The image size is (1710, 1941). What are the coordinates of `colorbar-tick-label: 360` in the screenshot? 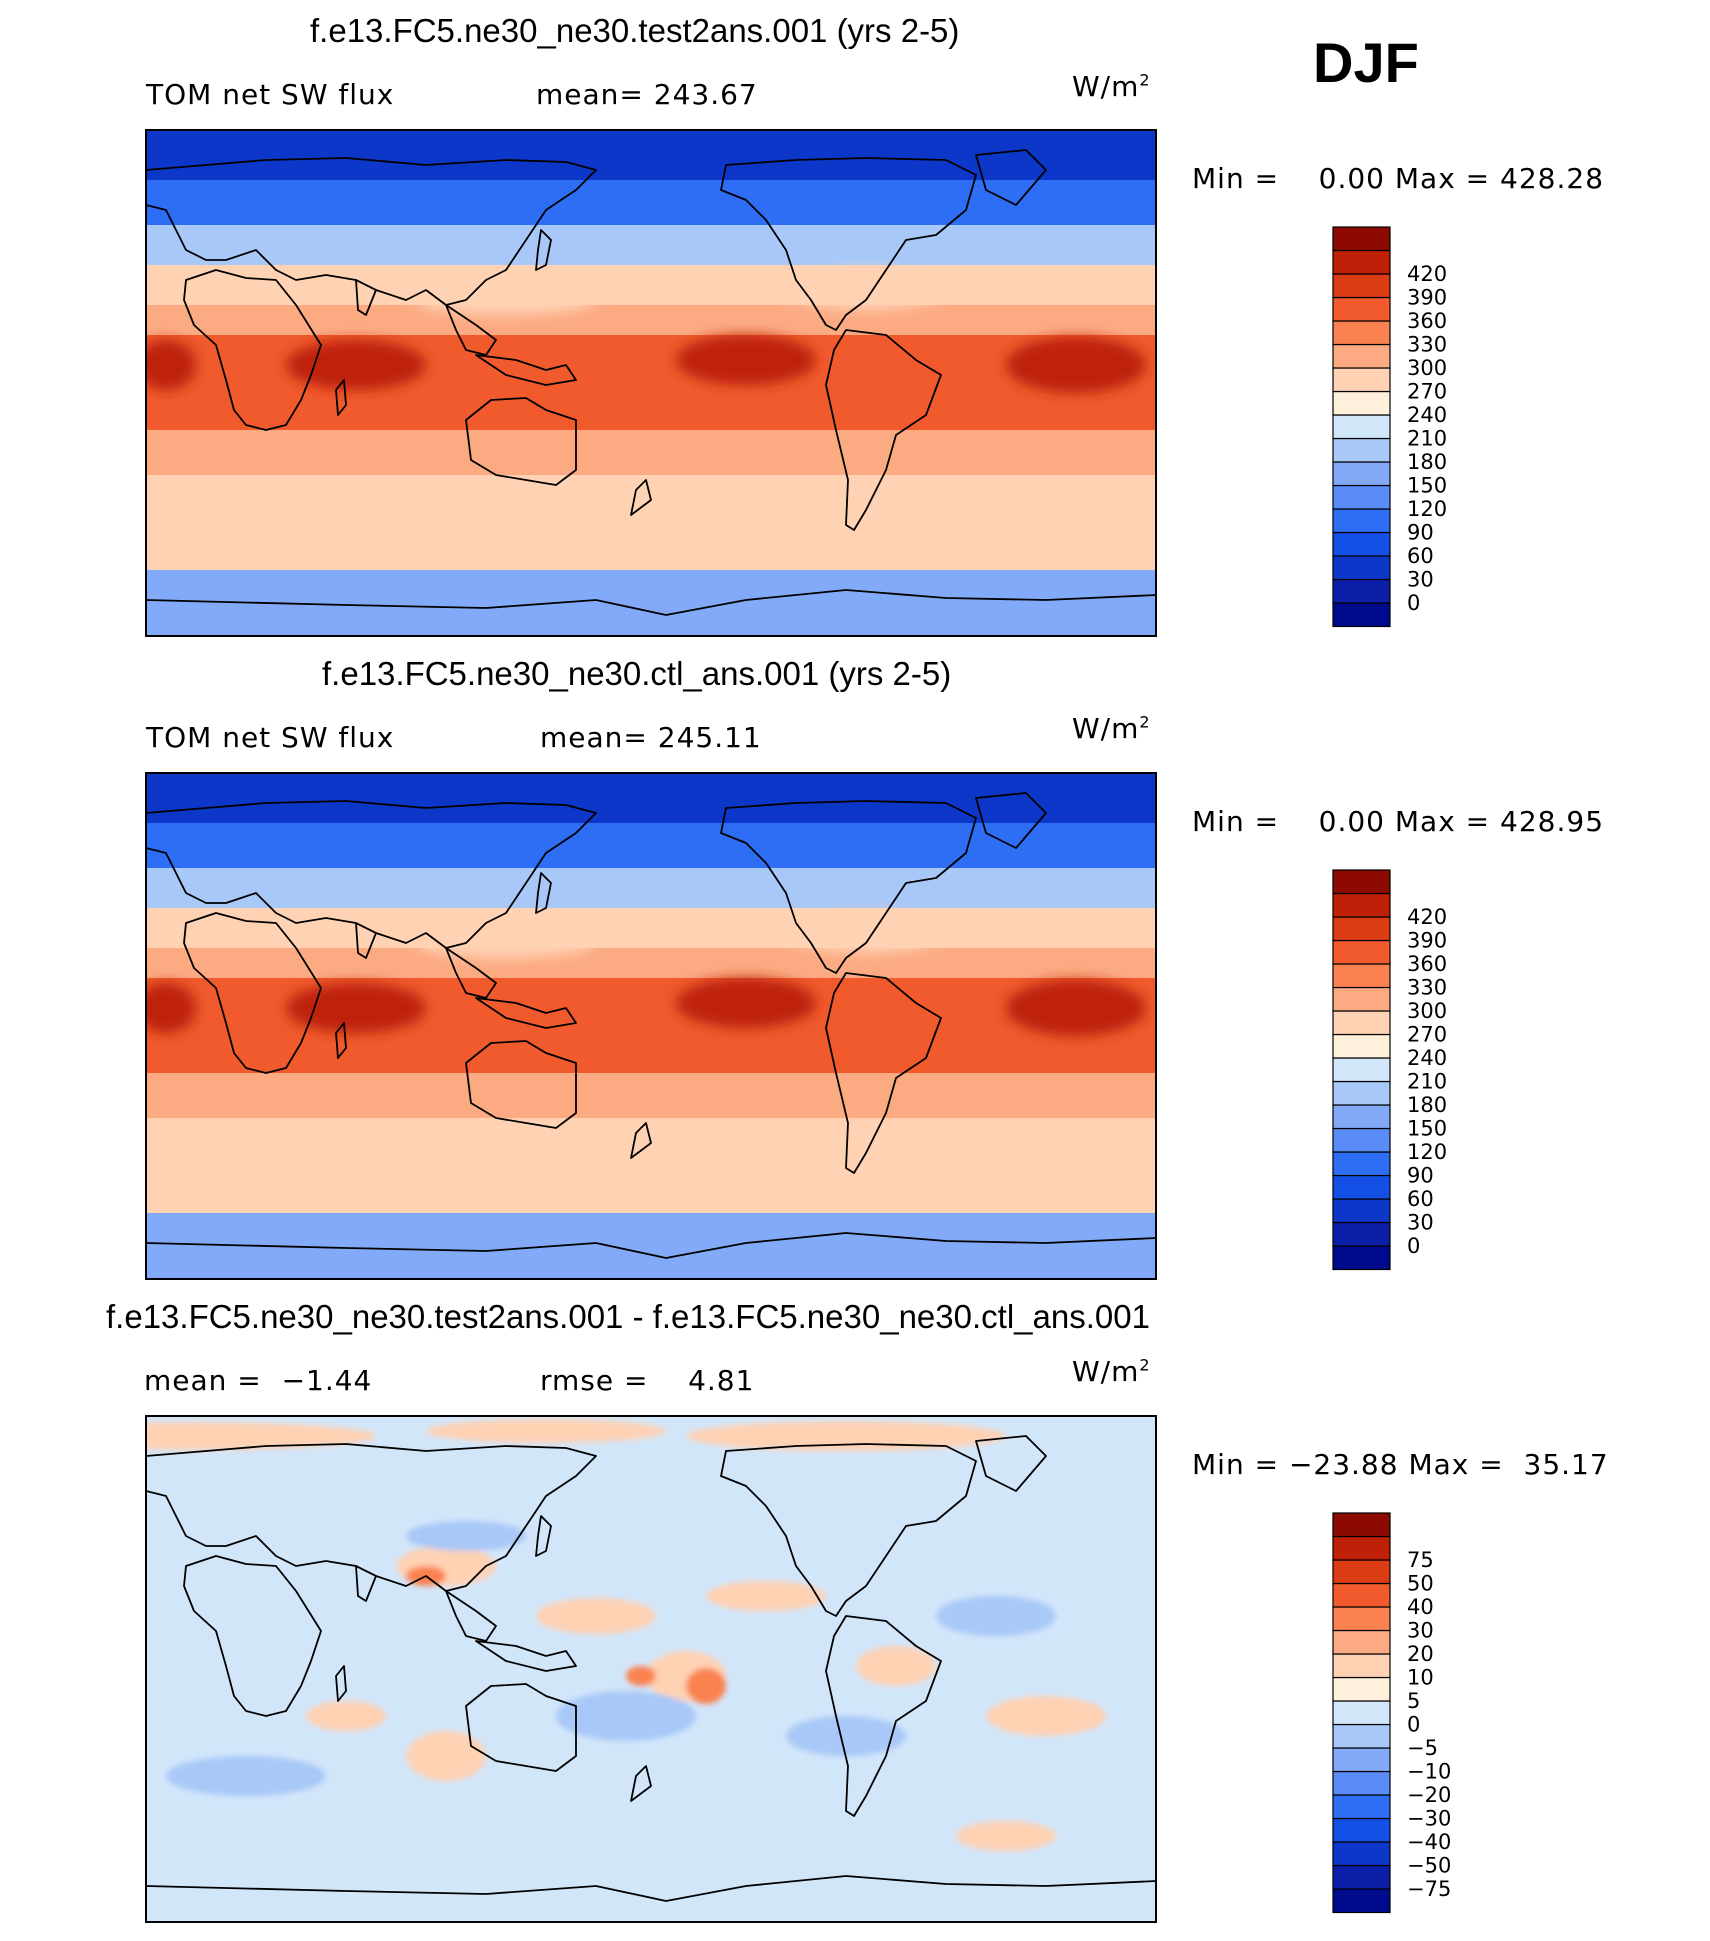 It's located at (1427, 964).